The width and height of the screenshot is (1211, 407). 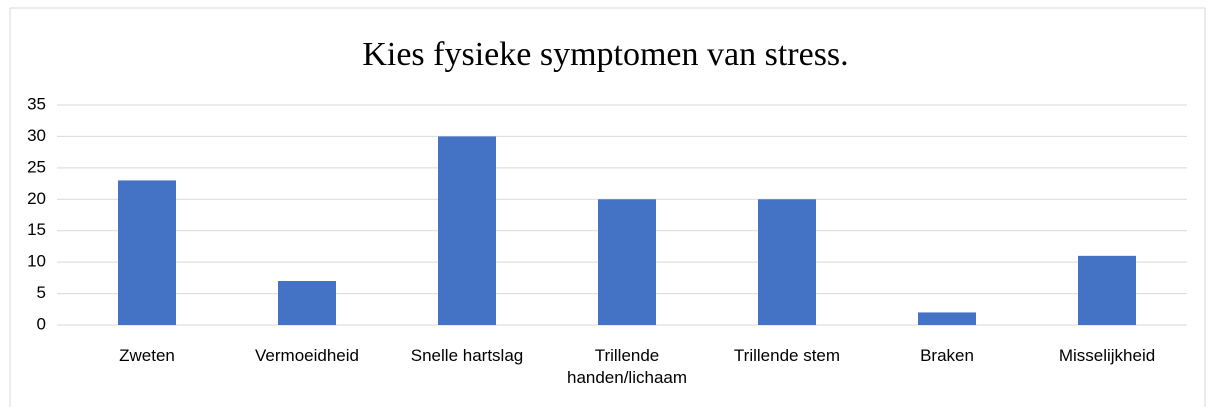 I want to click on x-tick-label: Misselijkheid, so click(x=1107, y=355).